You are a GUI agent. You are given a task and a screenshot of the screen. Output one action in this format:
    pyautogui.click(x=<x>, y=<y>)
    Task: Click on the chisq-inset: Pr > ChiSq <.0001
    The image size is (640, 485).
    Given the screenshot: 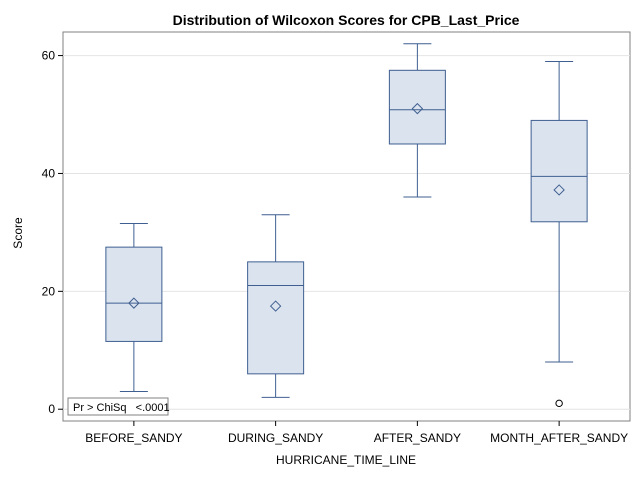 What is the action you would take?
    pyautogui.click(x=118, y=406)
    